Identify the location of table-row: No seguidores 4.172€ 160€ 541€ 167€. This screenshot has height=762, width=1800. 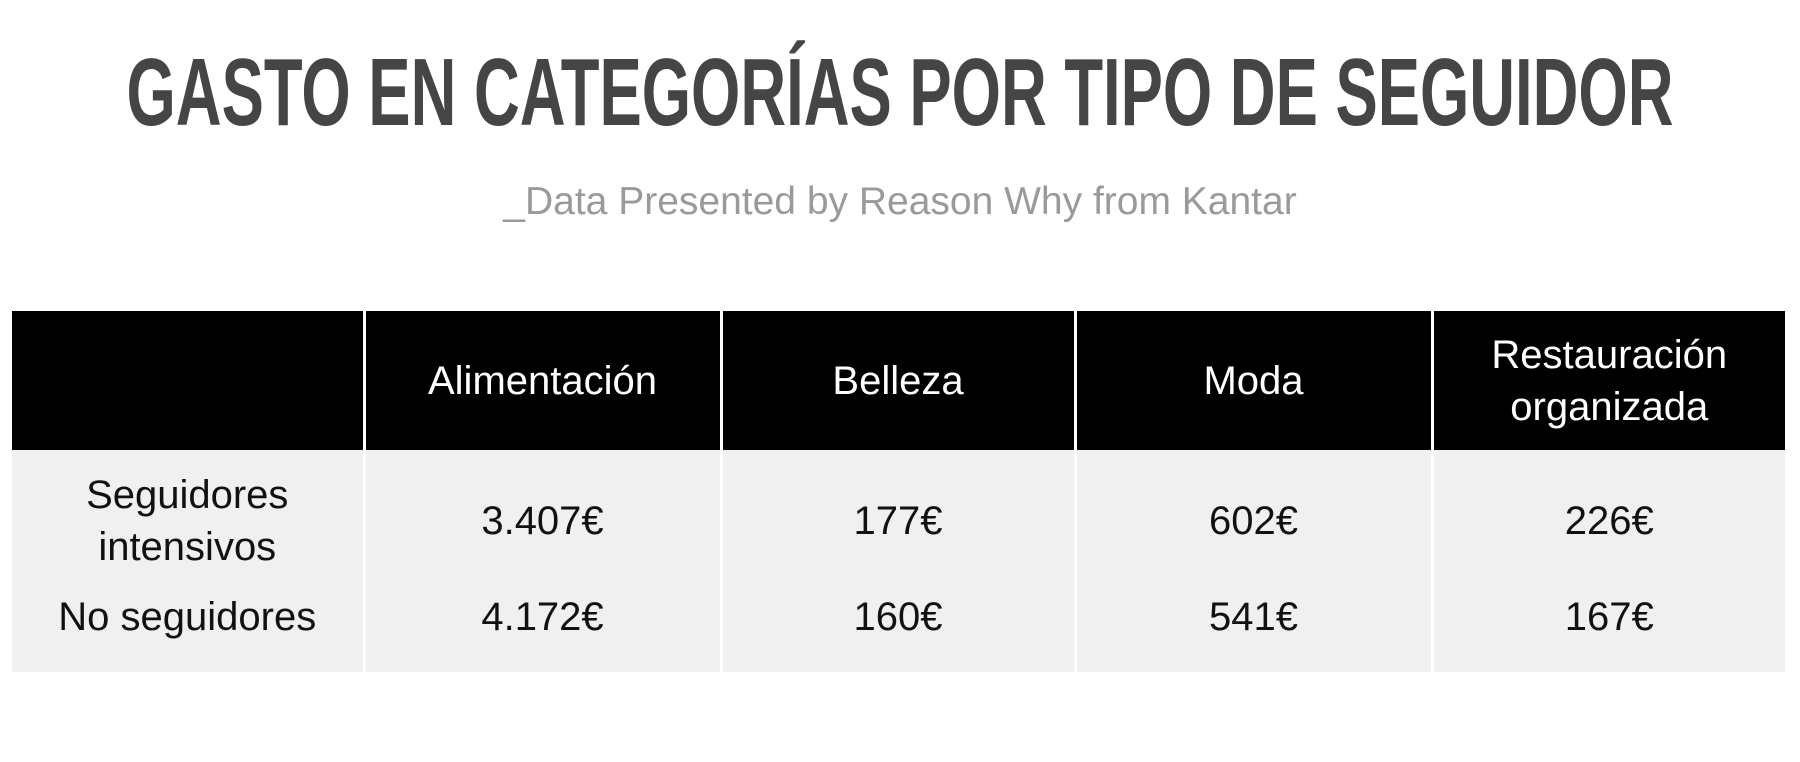
(898, 631).